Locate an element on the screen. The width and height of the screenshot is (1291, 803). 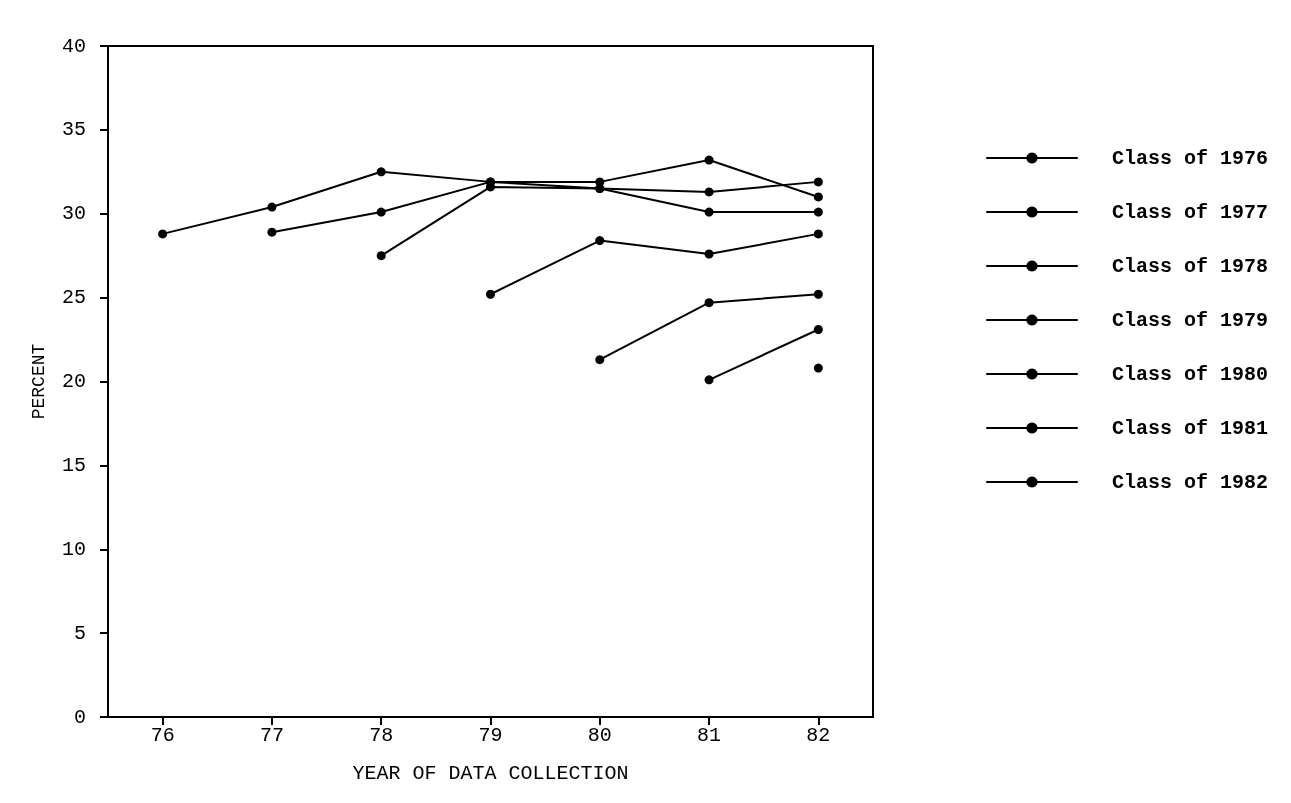
legend-label: Class of 1976 is located at coordinates (1190, 158).